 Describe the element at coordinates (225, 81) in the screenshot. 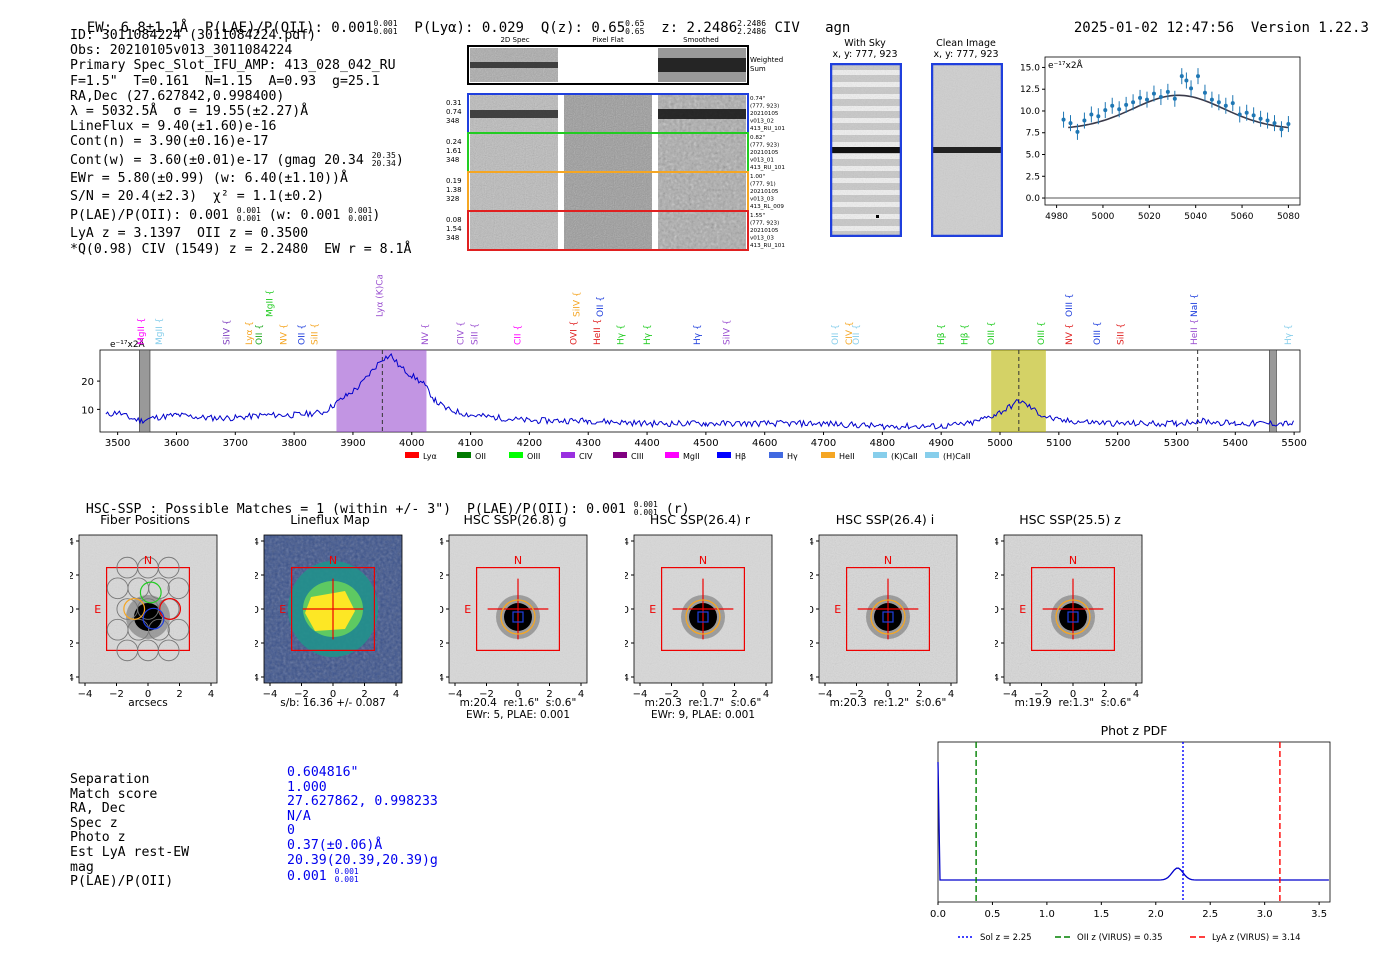

I see `info-fiber: F=1.5" T=0.161 N=1.15 A=0.93 g=25.1` at that location.